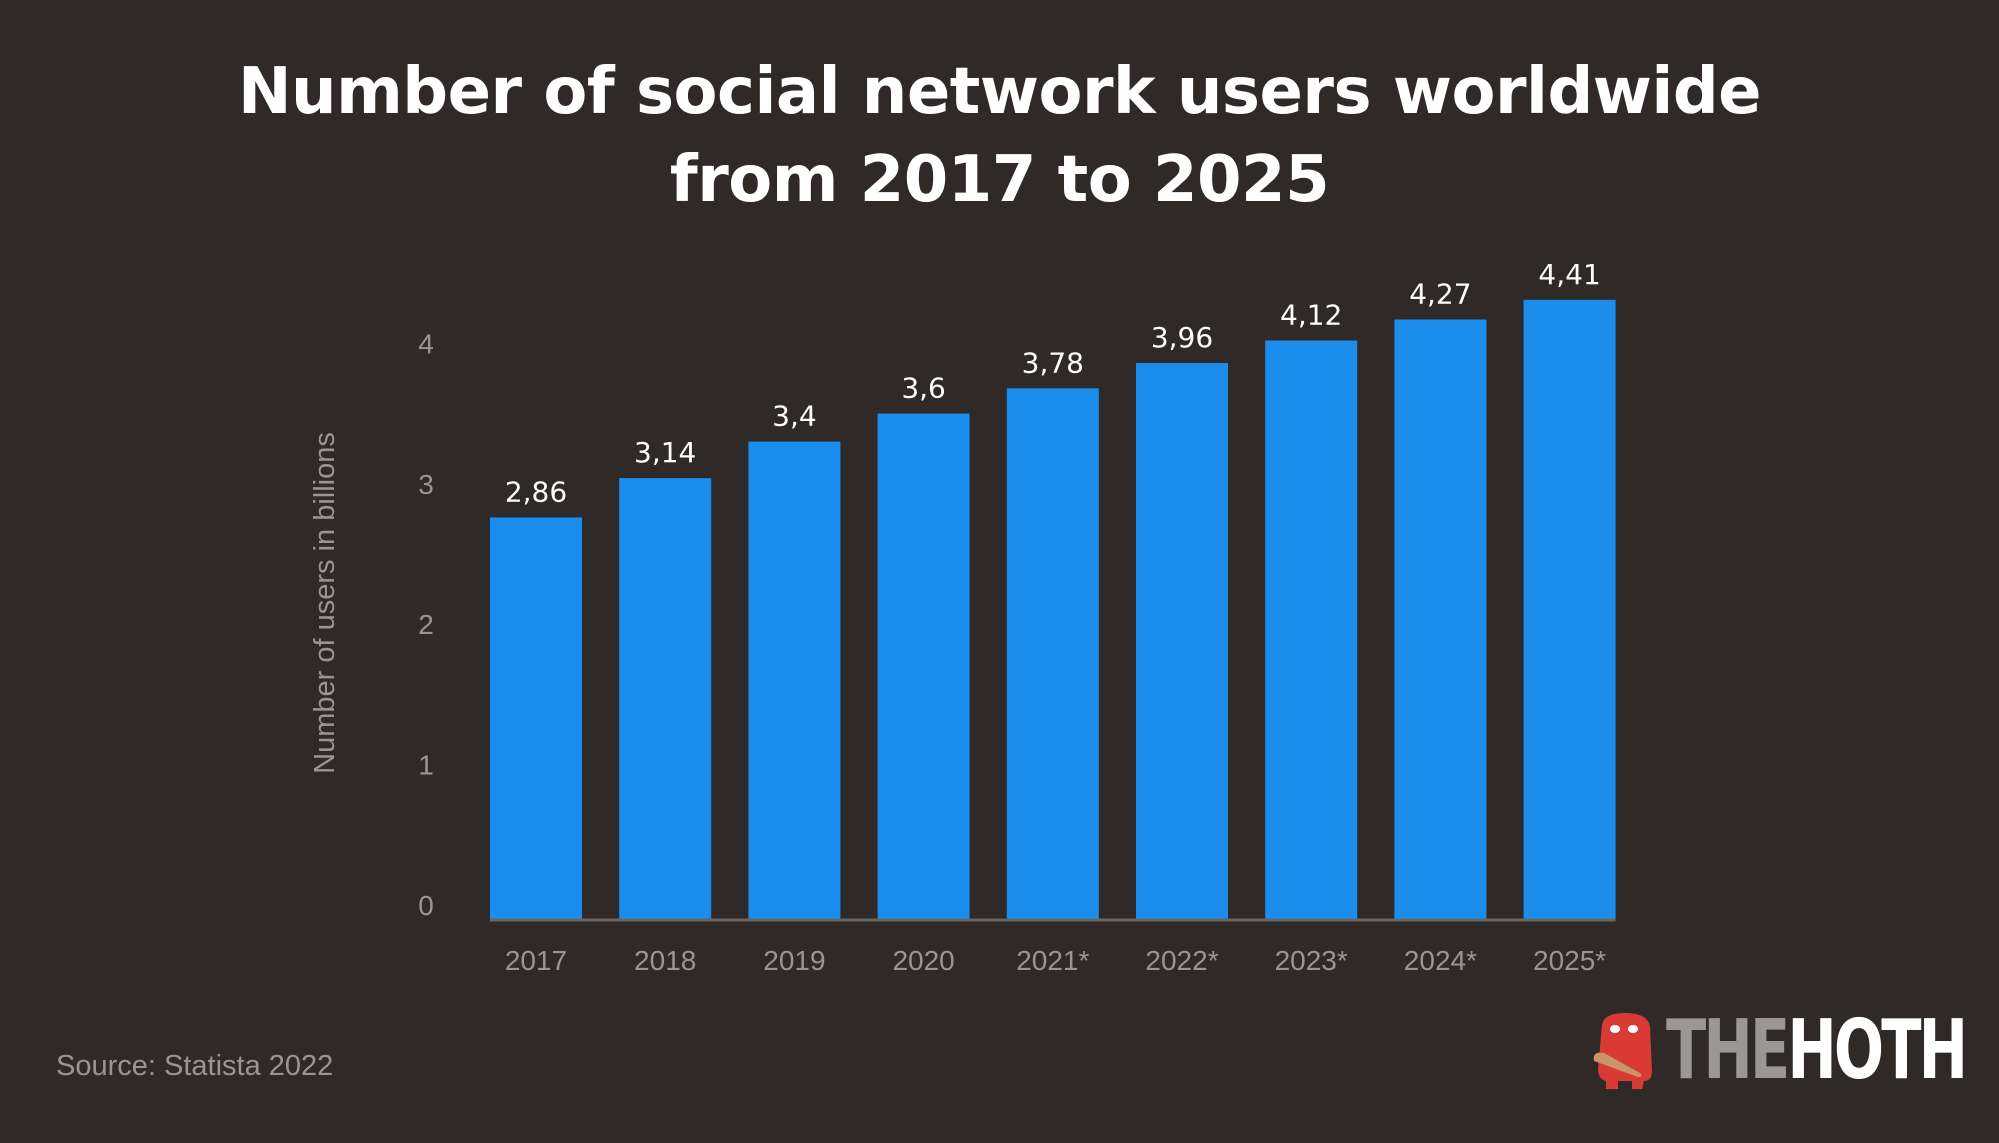  Describe the element at coordinates (1569, 274) in the screenshot. I see `data-label: 4,41` at that location.